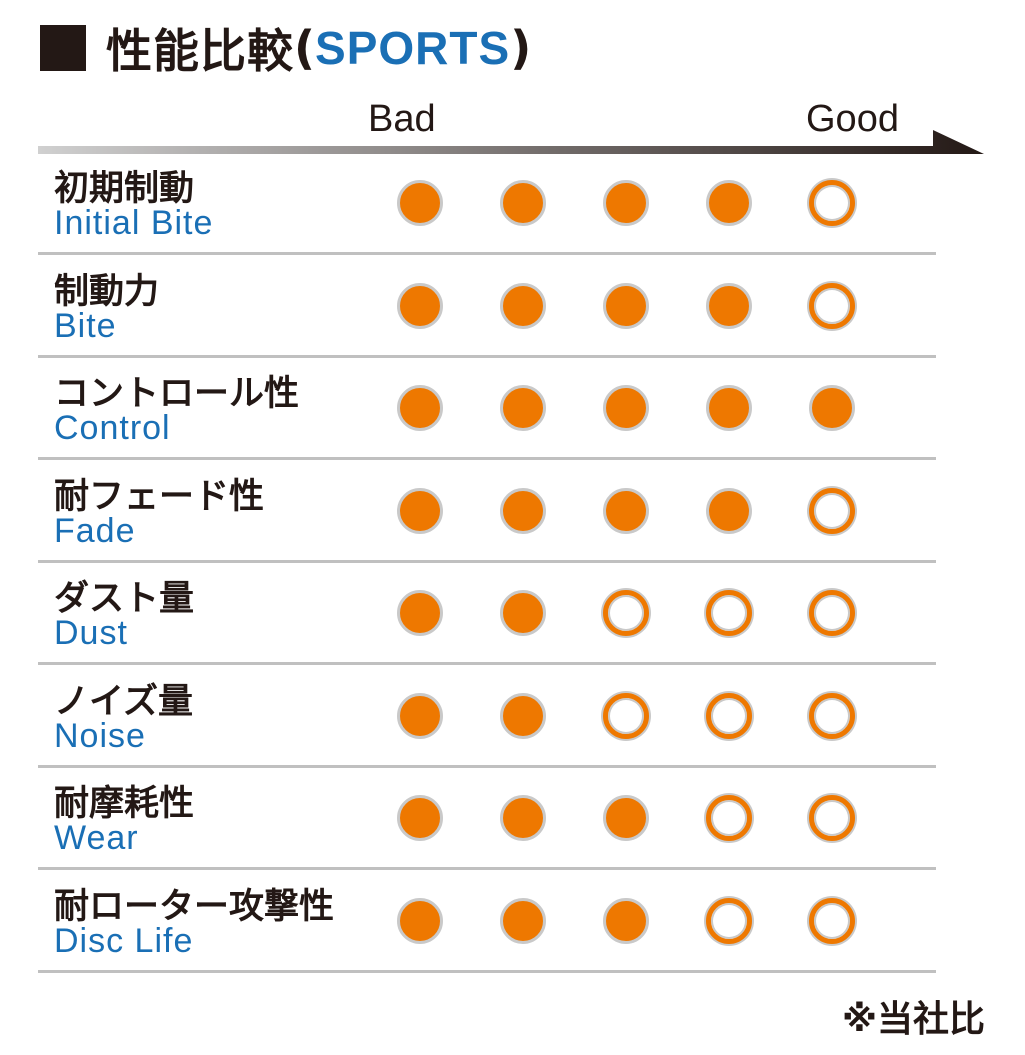 The height and width of the screenshot is (1055, 1025). I want to click on row-label-jp: 制動力, so click(107, 291).